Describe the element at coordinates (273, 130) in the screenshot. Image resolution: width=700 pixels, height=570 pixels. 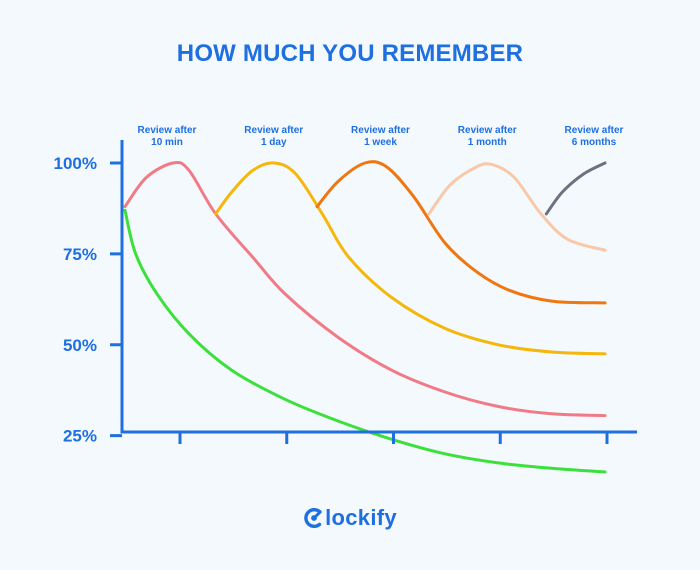
I see `annotation-2-line1: Review after` at that location.